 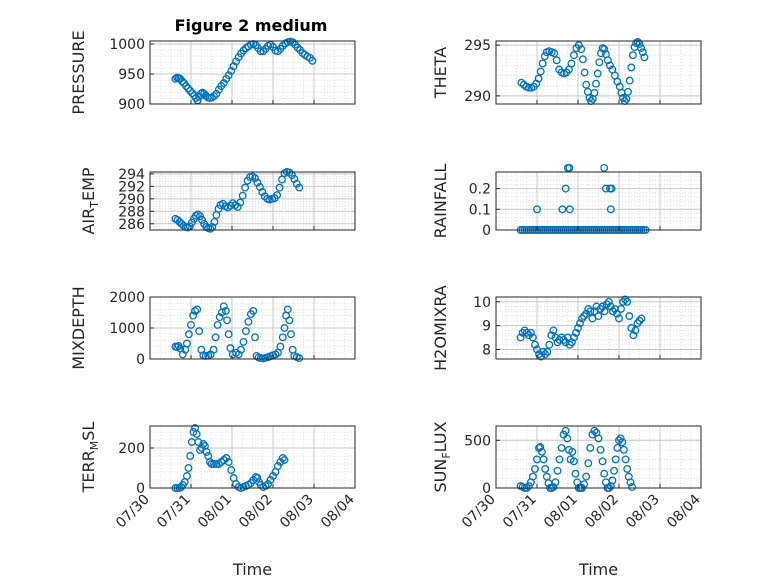 What do you see at coordinates (127, 298) in the screenshot?
I see `y-tick-label: 2000` at bounding box center [127, 298].